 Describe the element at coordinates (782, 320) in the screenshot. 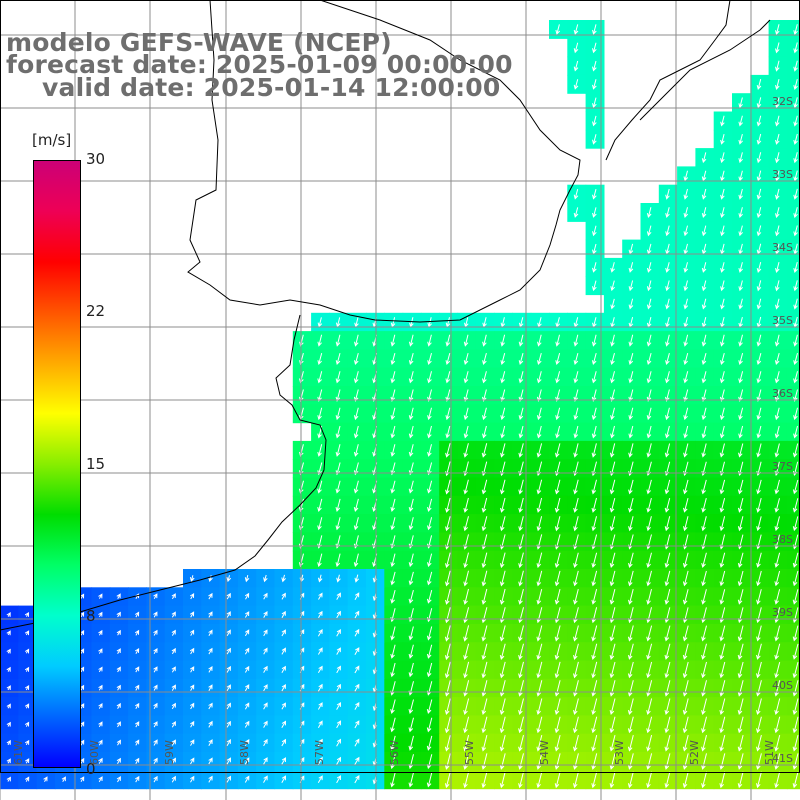

I see `latitude-label: 35S` at that location.